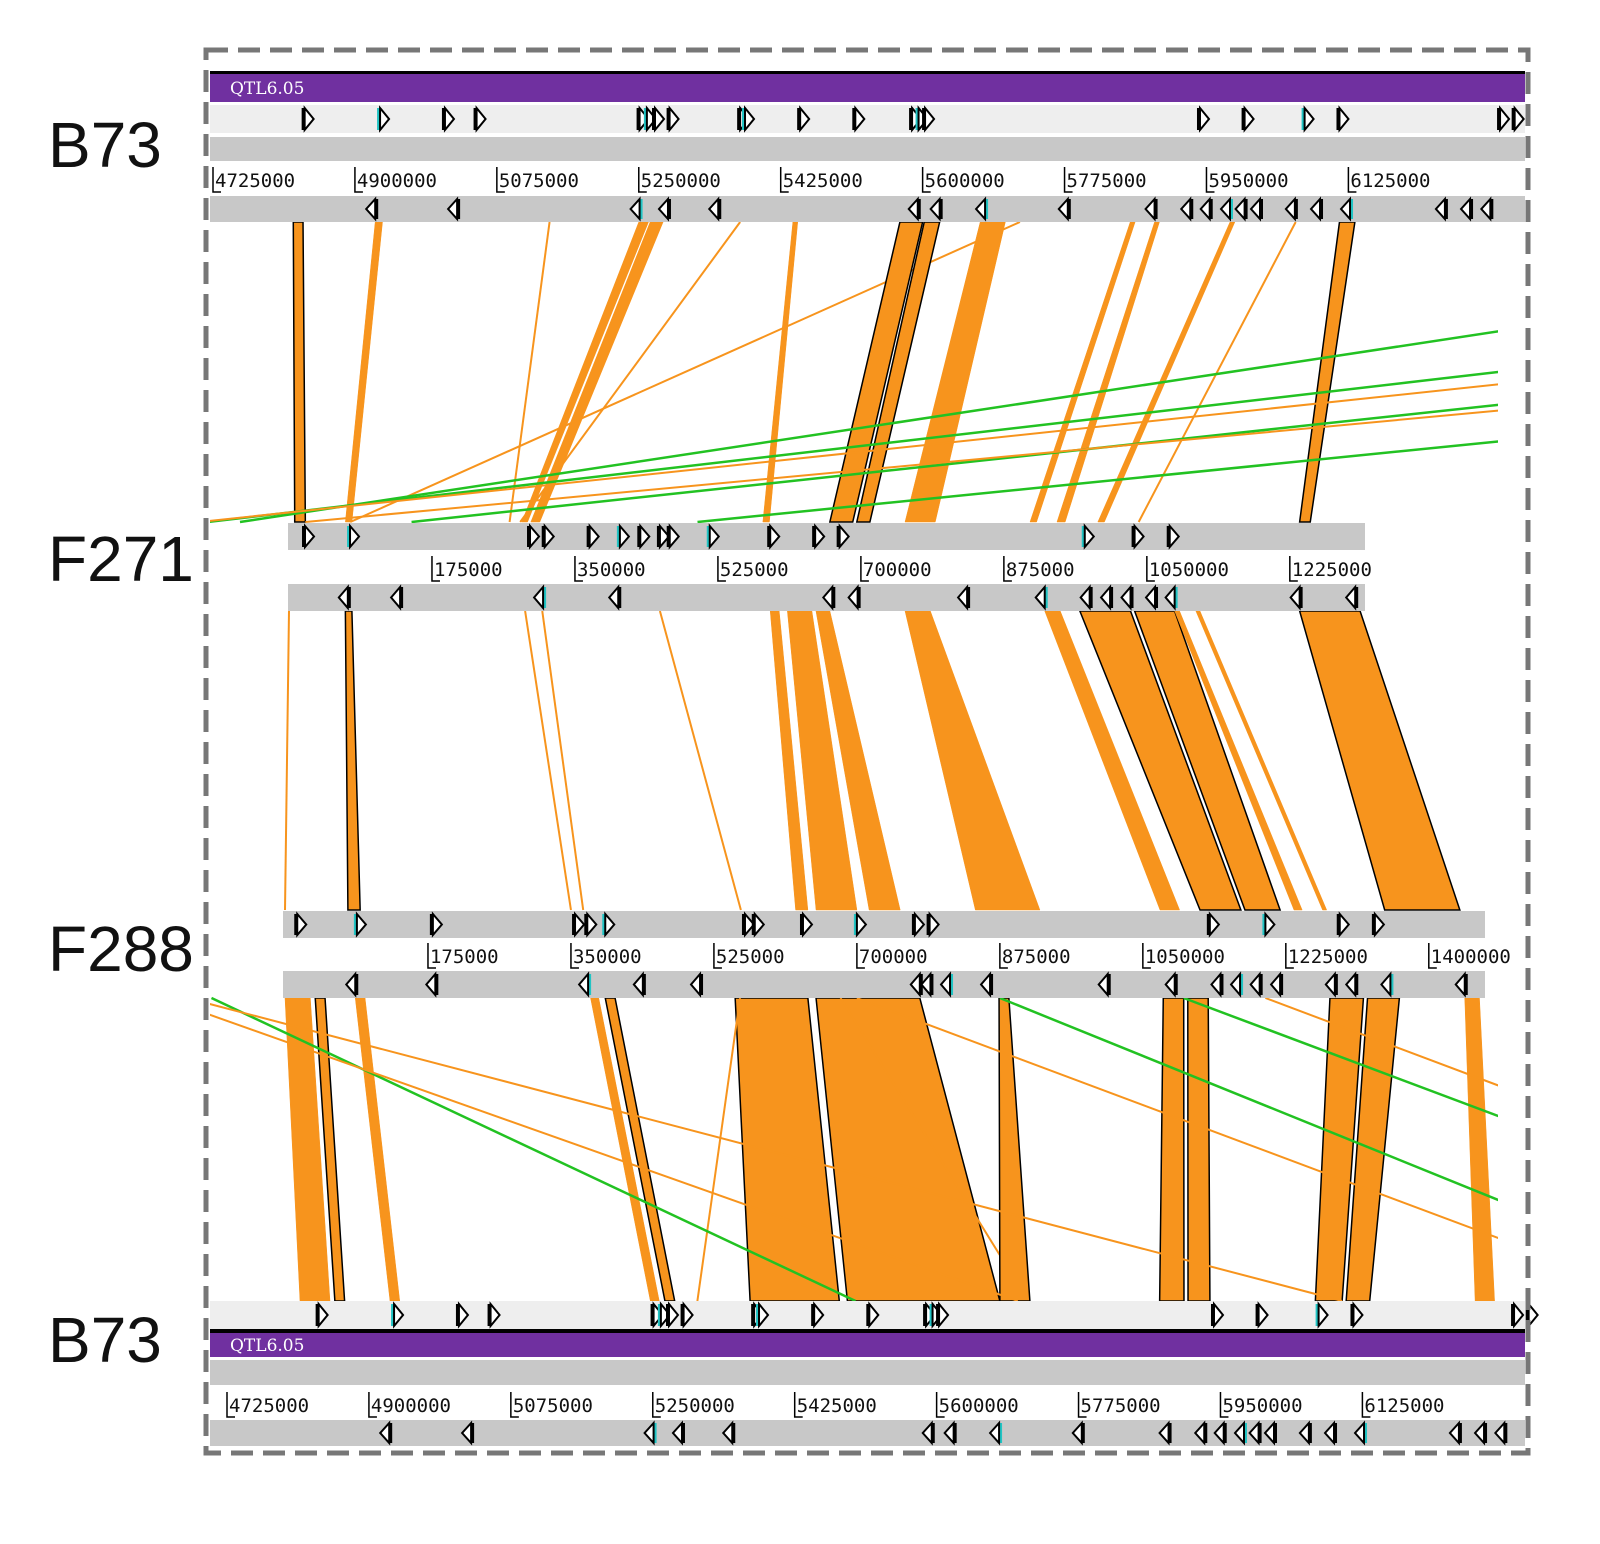 This screenshot has height=1544, width=1600. What do you see at coordinates (867, 88) in the screenshot?
I see `annotation-track-b73-top` at bounding box center [867, 88].